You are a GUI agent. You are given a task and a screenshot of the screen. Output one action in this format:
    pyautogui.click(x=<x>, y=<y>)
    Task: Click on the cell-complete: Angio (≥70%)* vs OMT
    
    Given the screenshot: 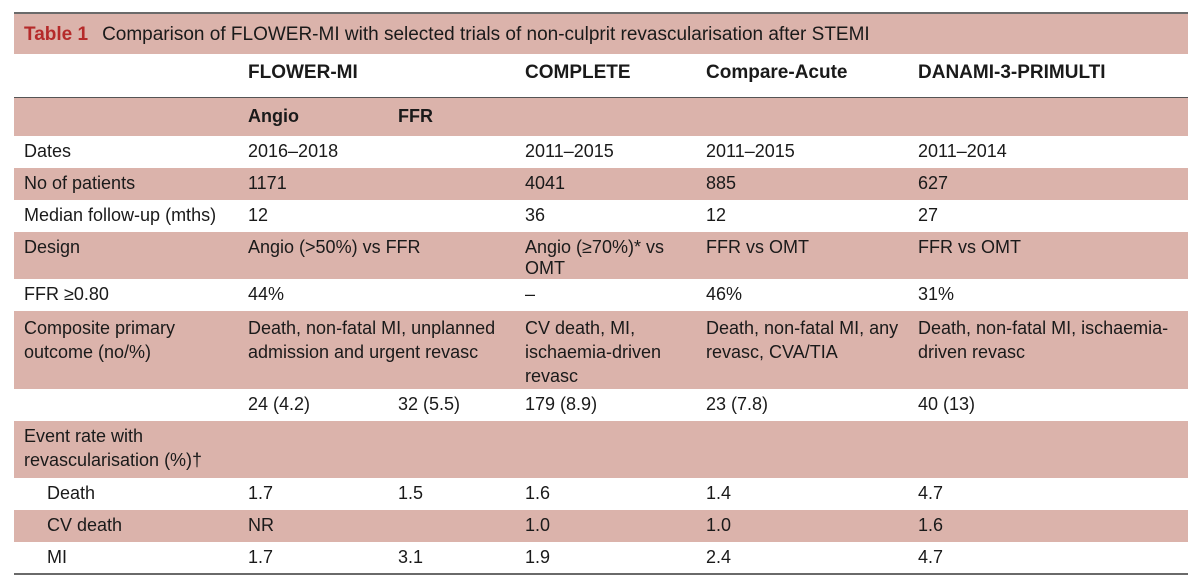 What is the action you would take?
    pyautogui.click(x=616, y=255)
    